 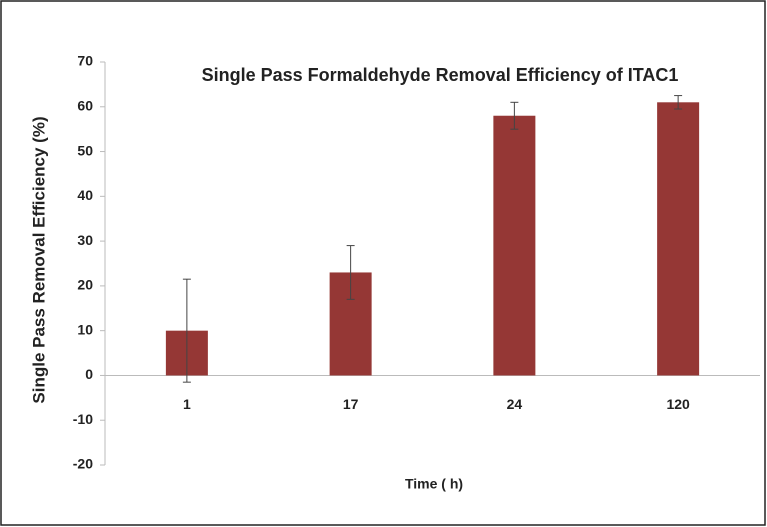 I want to click on y-tick-label: 30, so click(x=85, y=240).